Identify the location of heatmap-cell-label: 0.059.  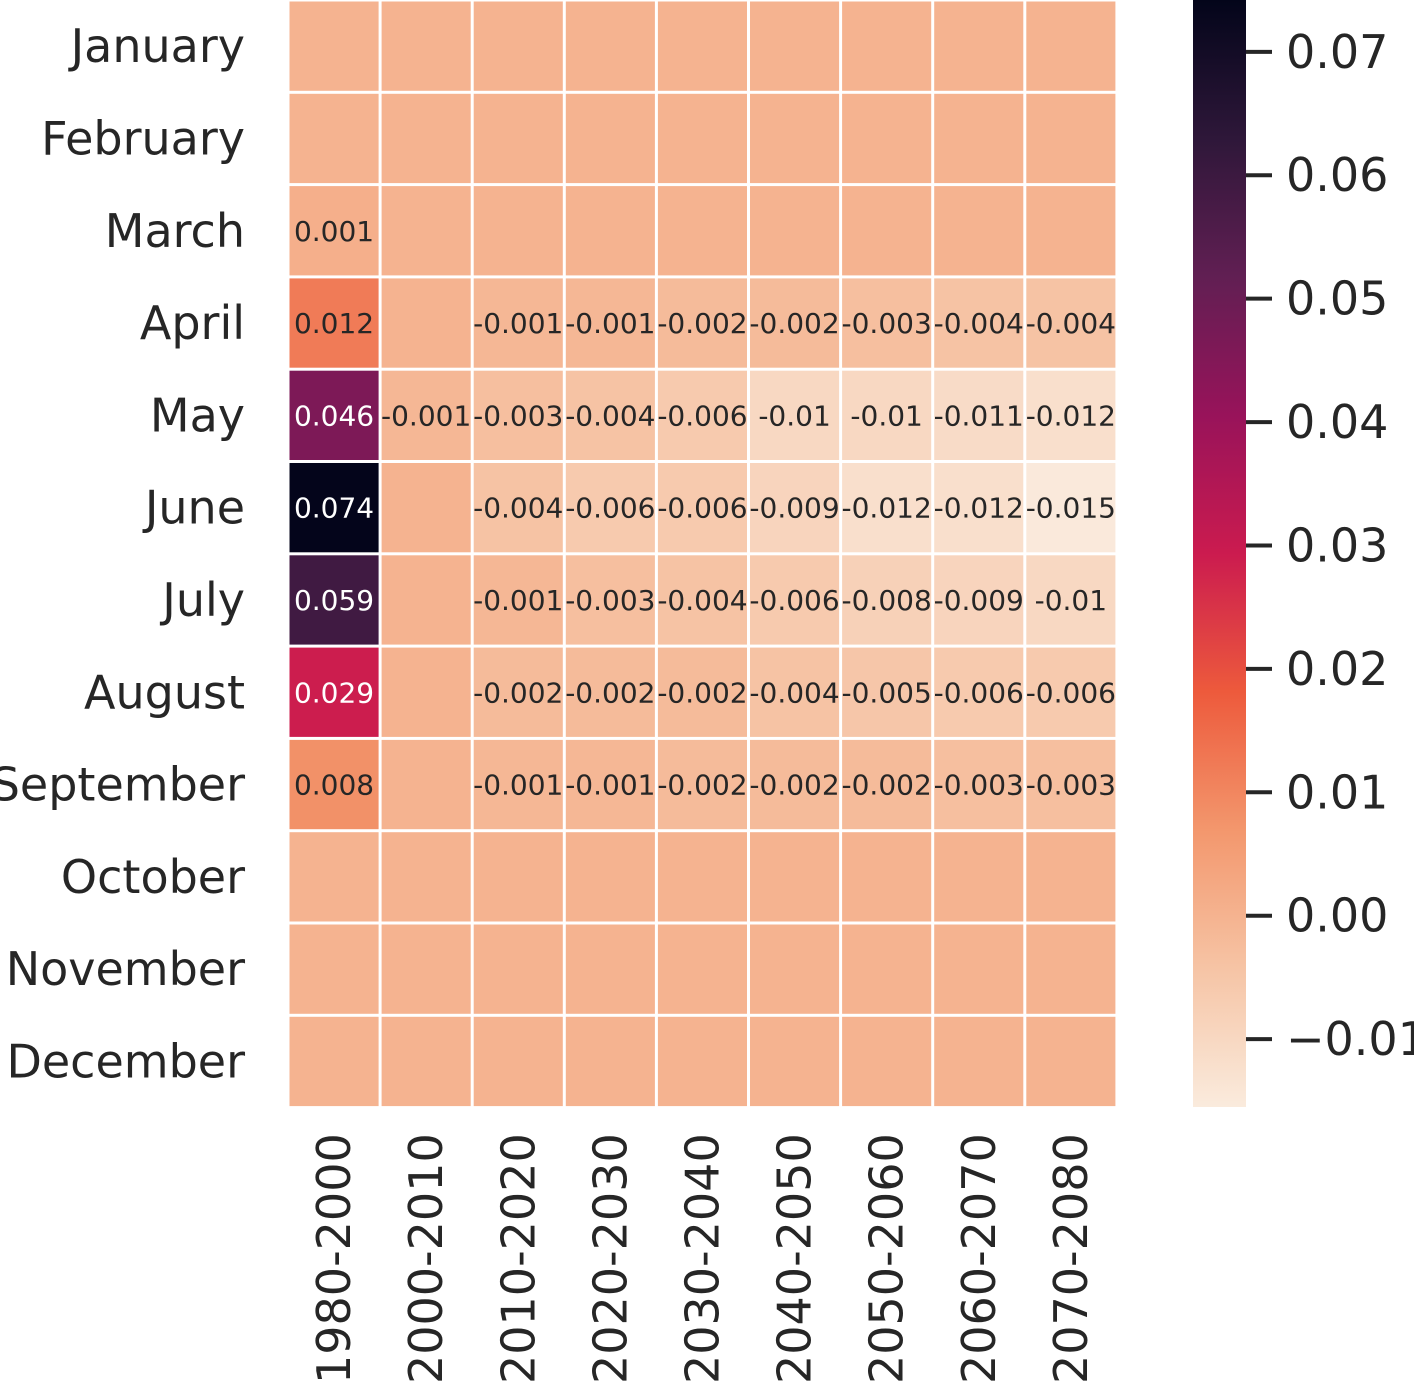
(334, 600).